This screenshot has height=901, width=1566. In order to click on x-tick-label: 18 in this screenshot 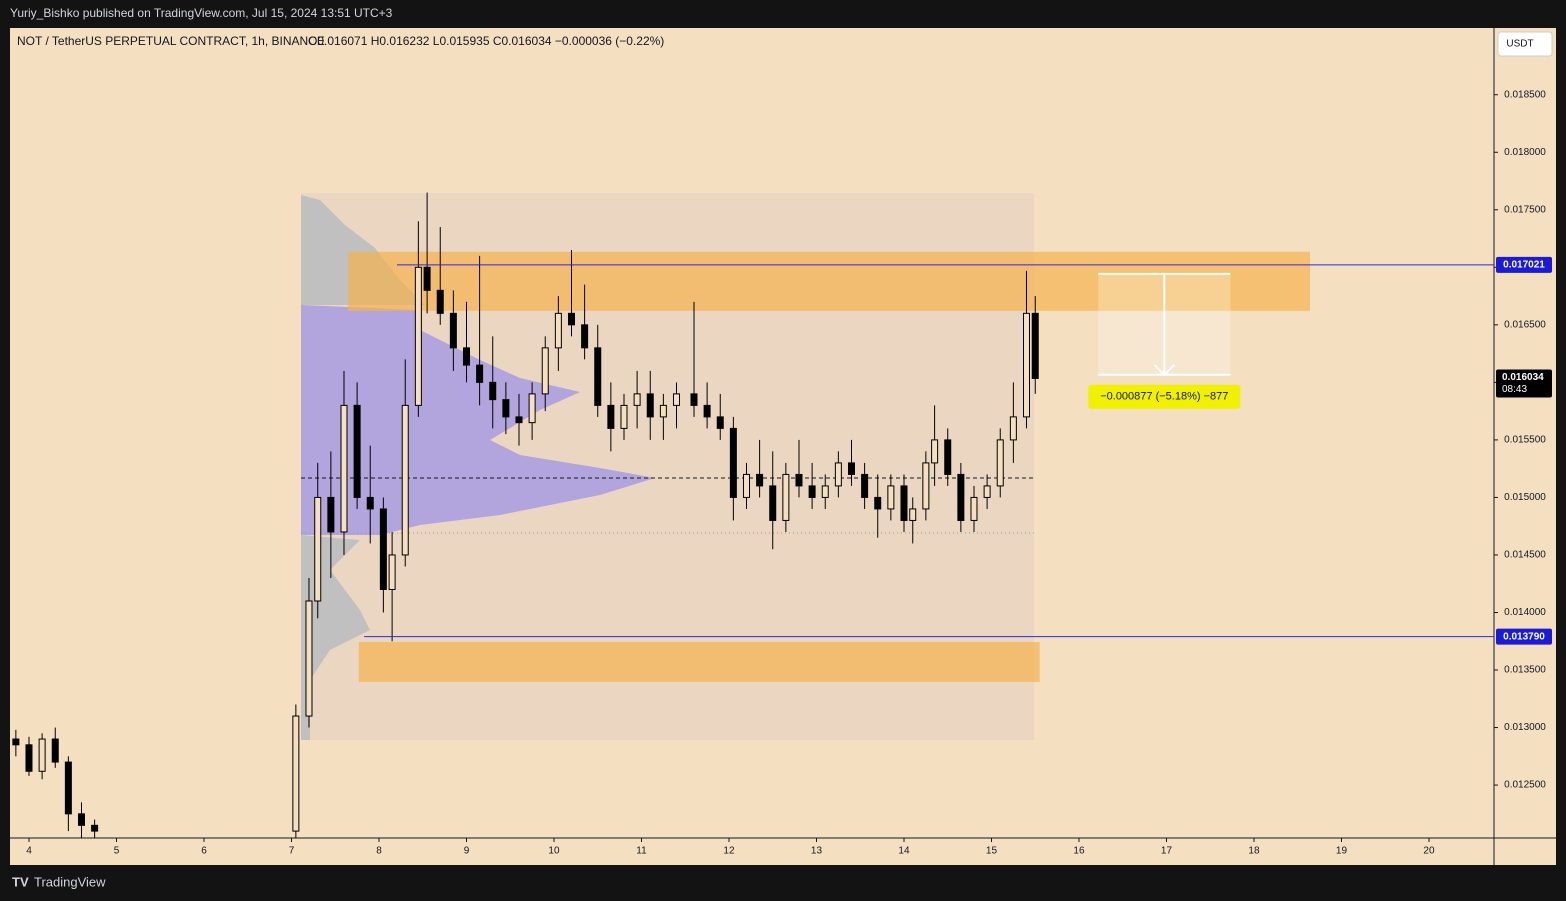, I will do `click(1254, 851)`.